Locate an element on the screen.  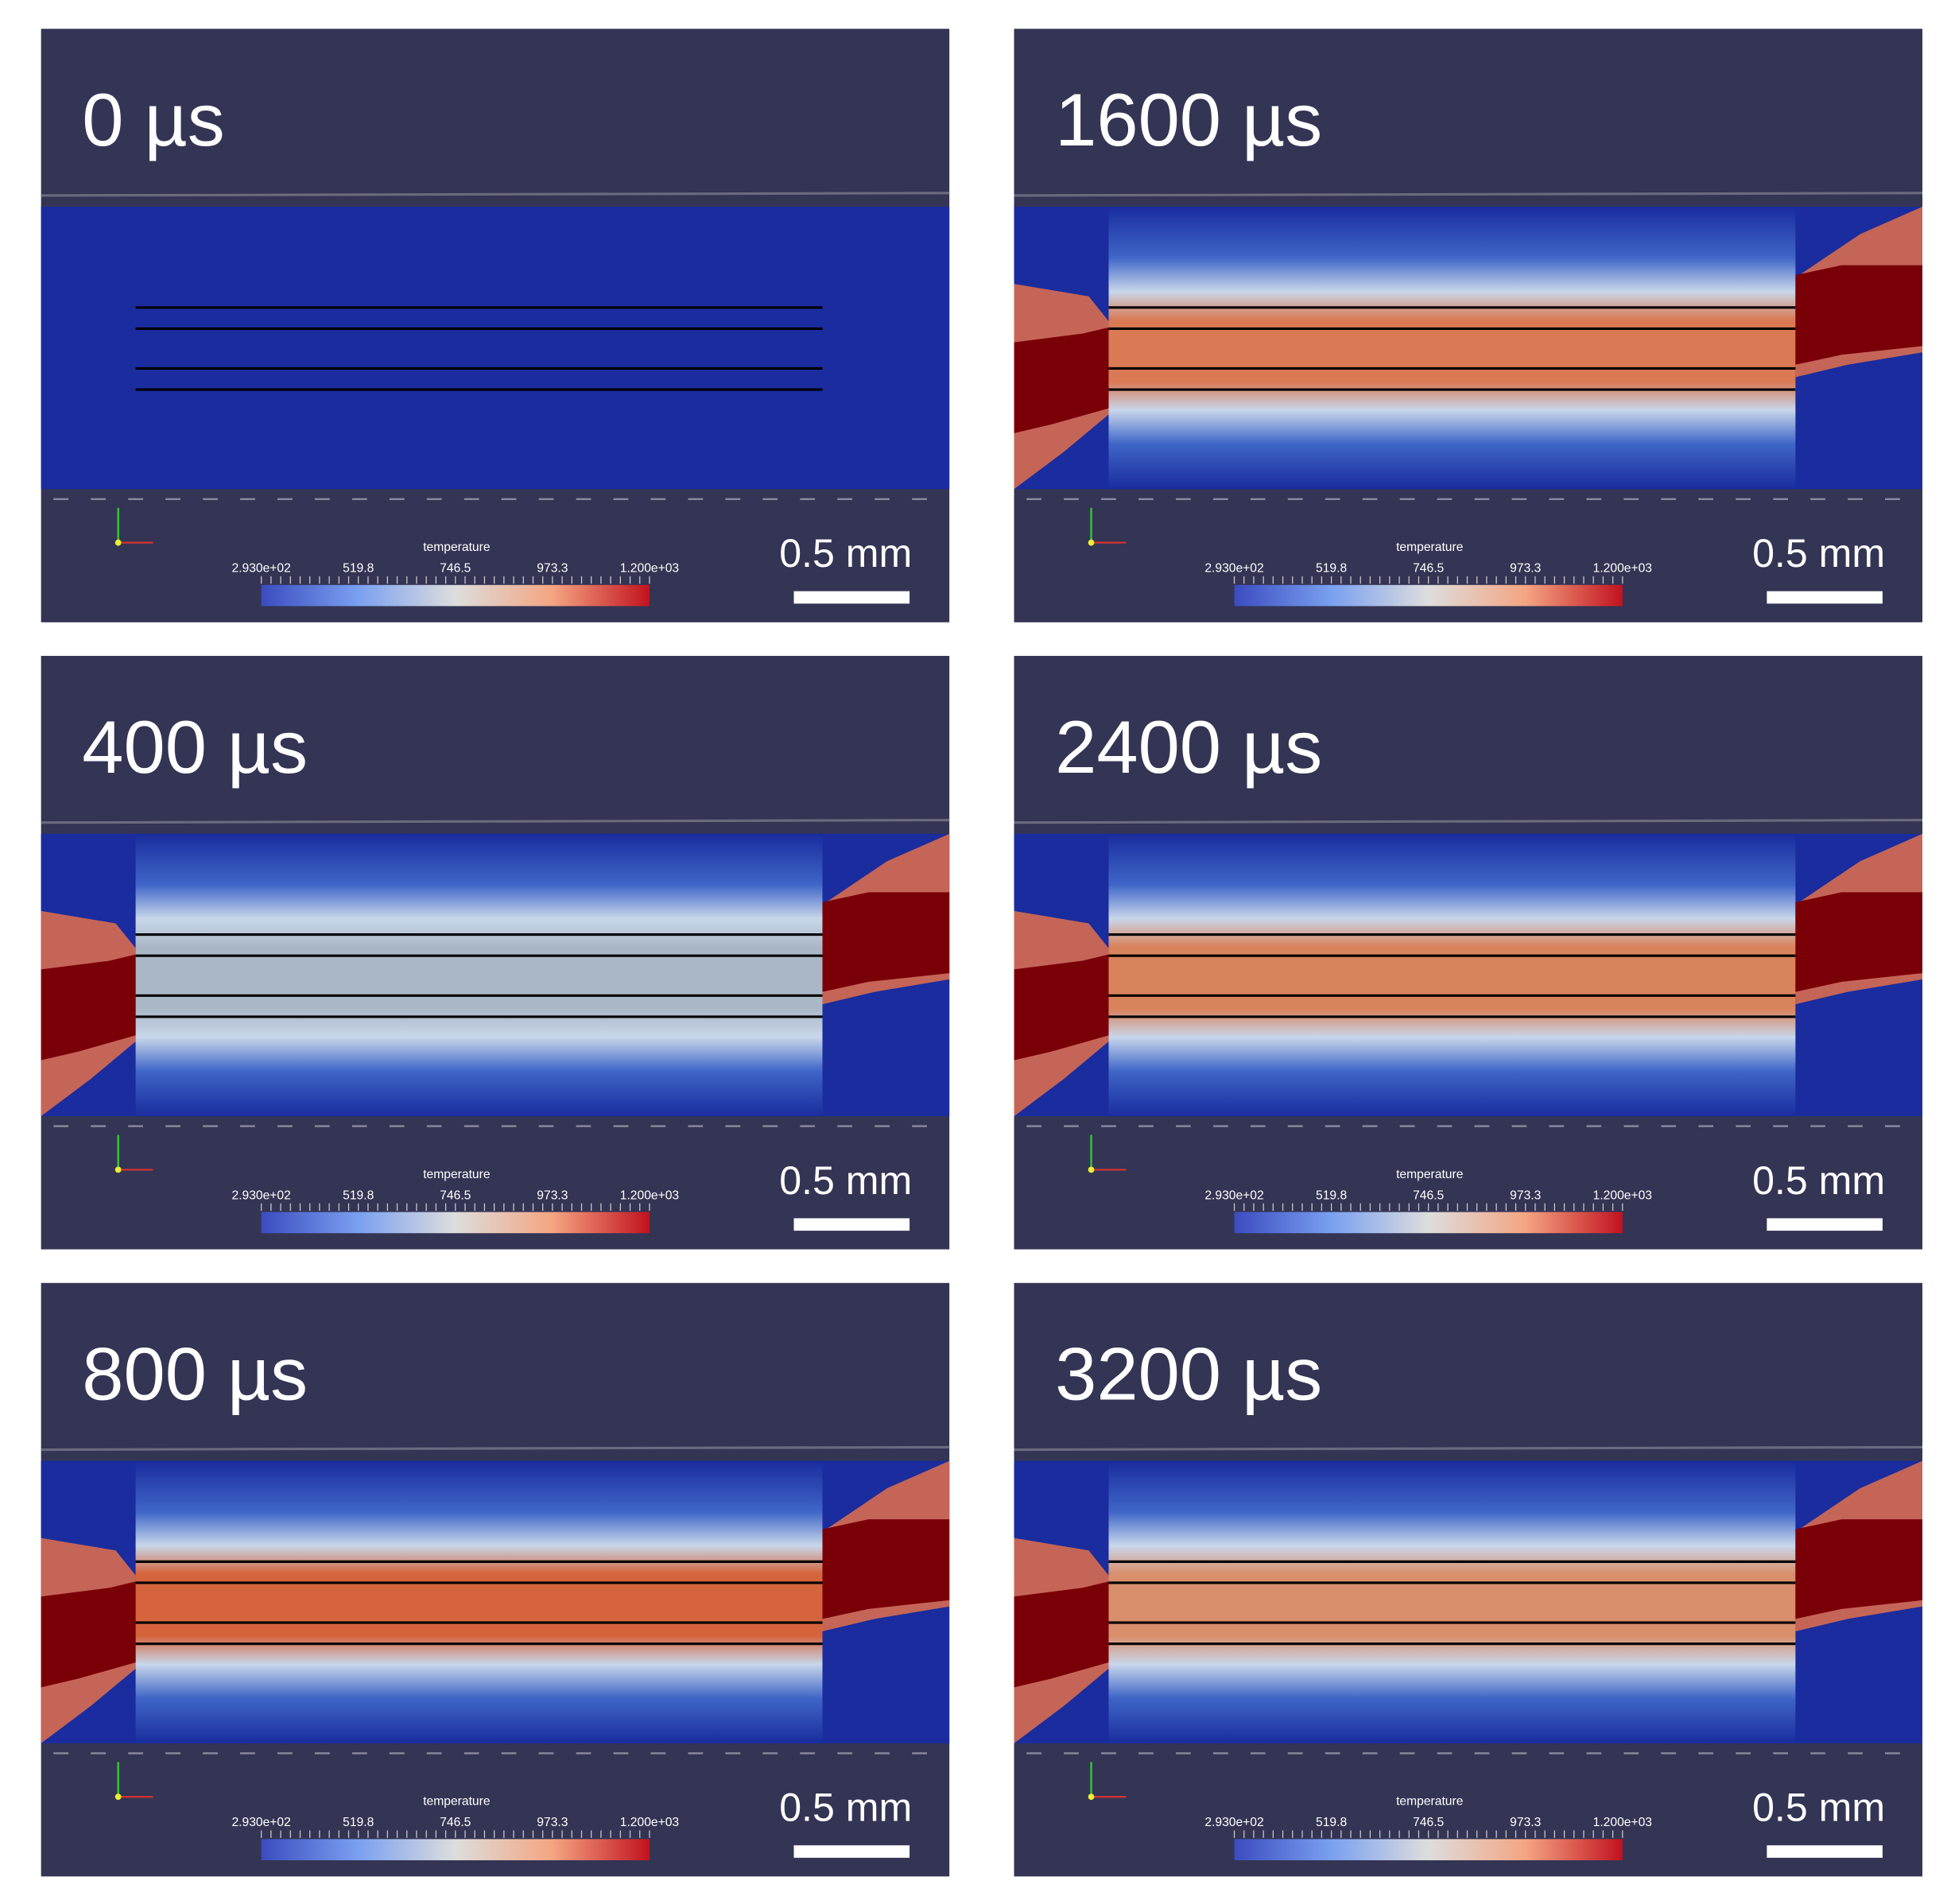
time-label: 0 µs is located at coordinates (153, 119).